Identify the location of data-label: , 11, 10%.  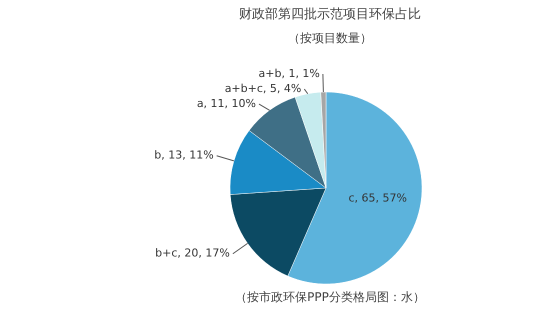
(230, 103).